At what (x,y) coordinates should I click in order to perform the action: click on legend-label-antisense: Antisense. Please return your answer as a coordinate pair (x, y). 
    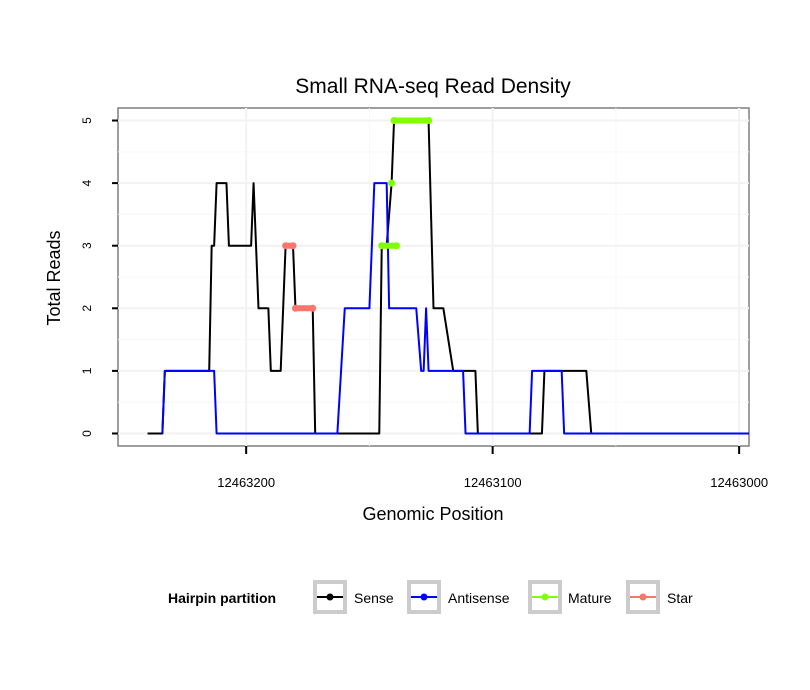
    Looking at the image, I should click on (479, 598).